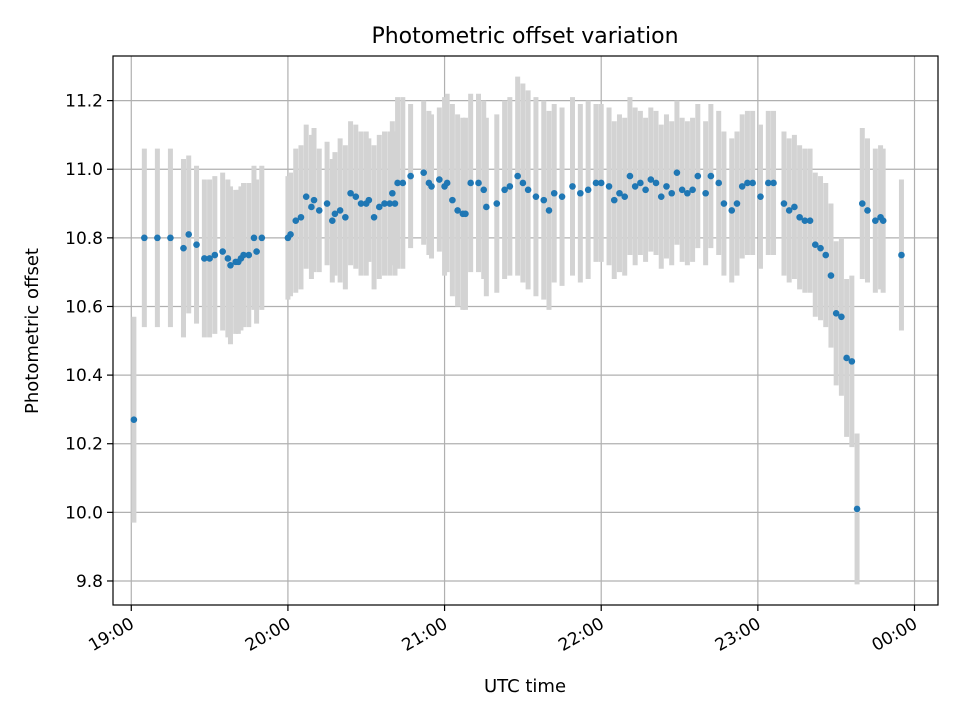  Describe the element at coordinates (89, 582) in the screenshot. I see `y-tick-label: 9.8` at that location.